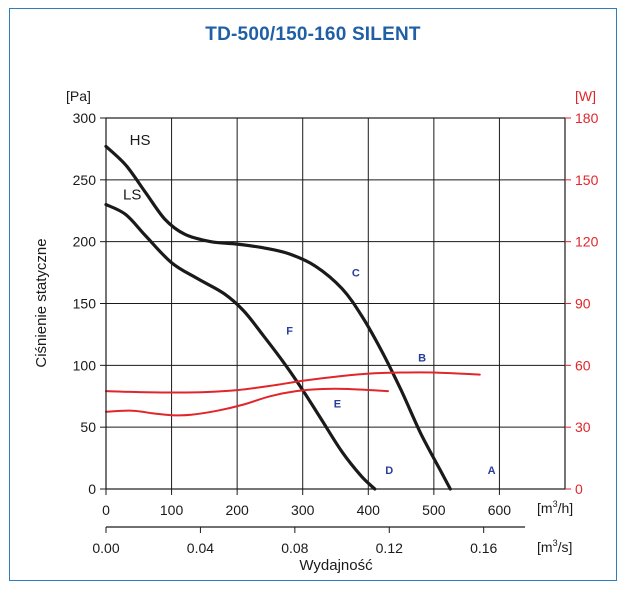  Describe the element at coordinates (583, 365) in the screenshot. I see `y2-tick-label: 60` at that location.